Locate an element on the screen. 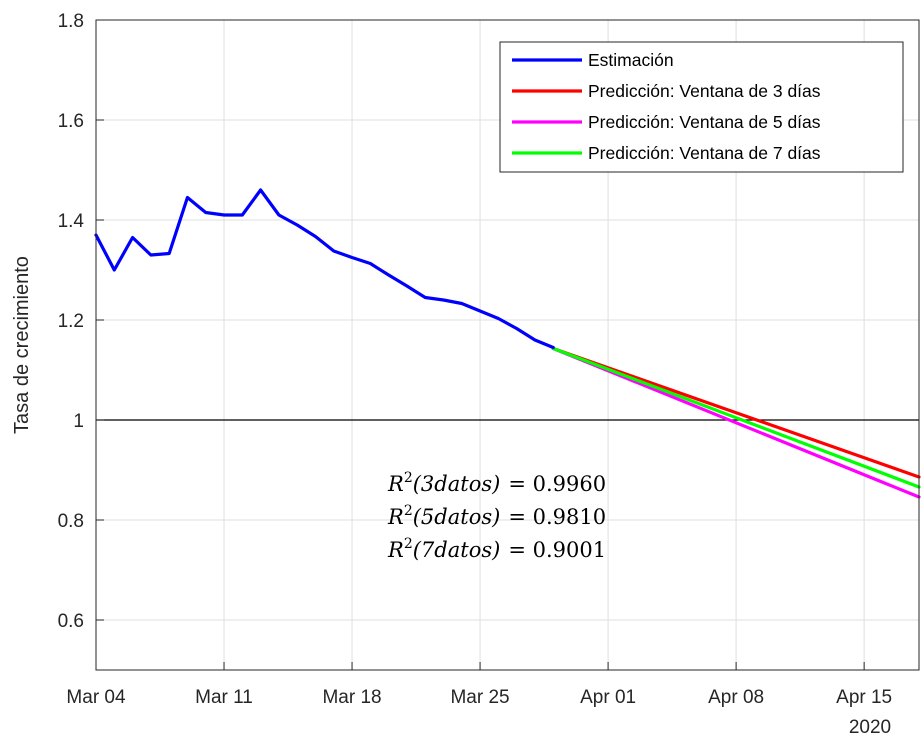 This screenshot has width=922, height=744. annotation-argument: (5datos) is located at coordinates (457, 517).